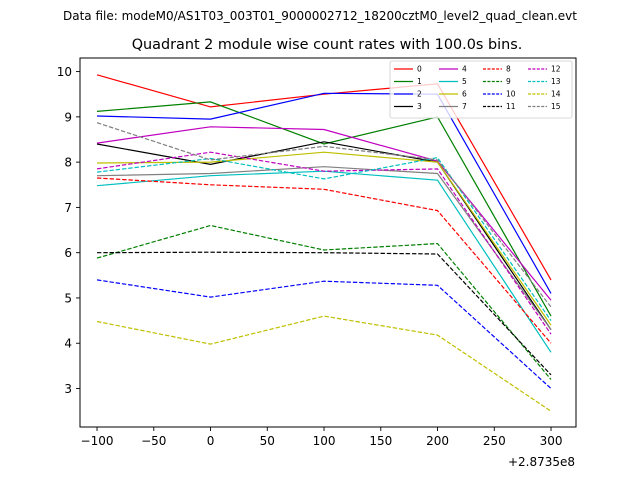 The height and width of the screenshot is (480, 640). Describe the element at coordinates (464, 69) in the screenshot. I see `legend-label-4: 4` at that location.